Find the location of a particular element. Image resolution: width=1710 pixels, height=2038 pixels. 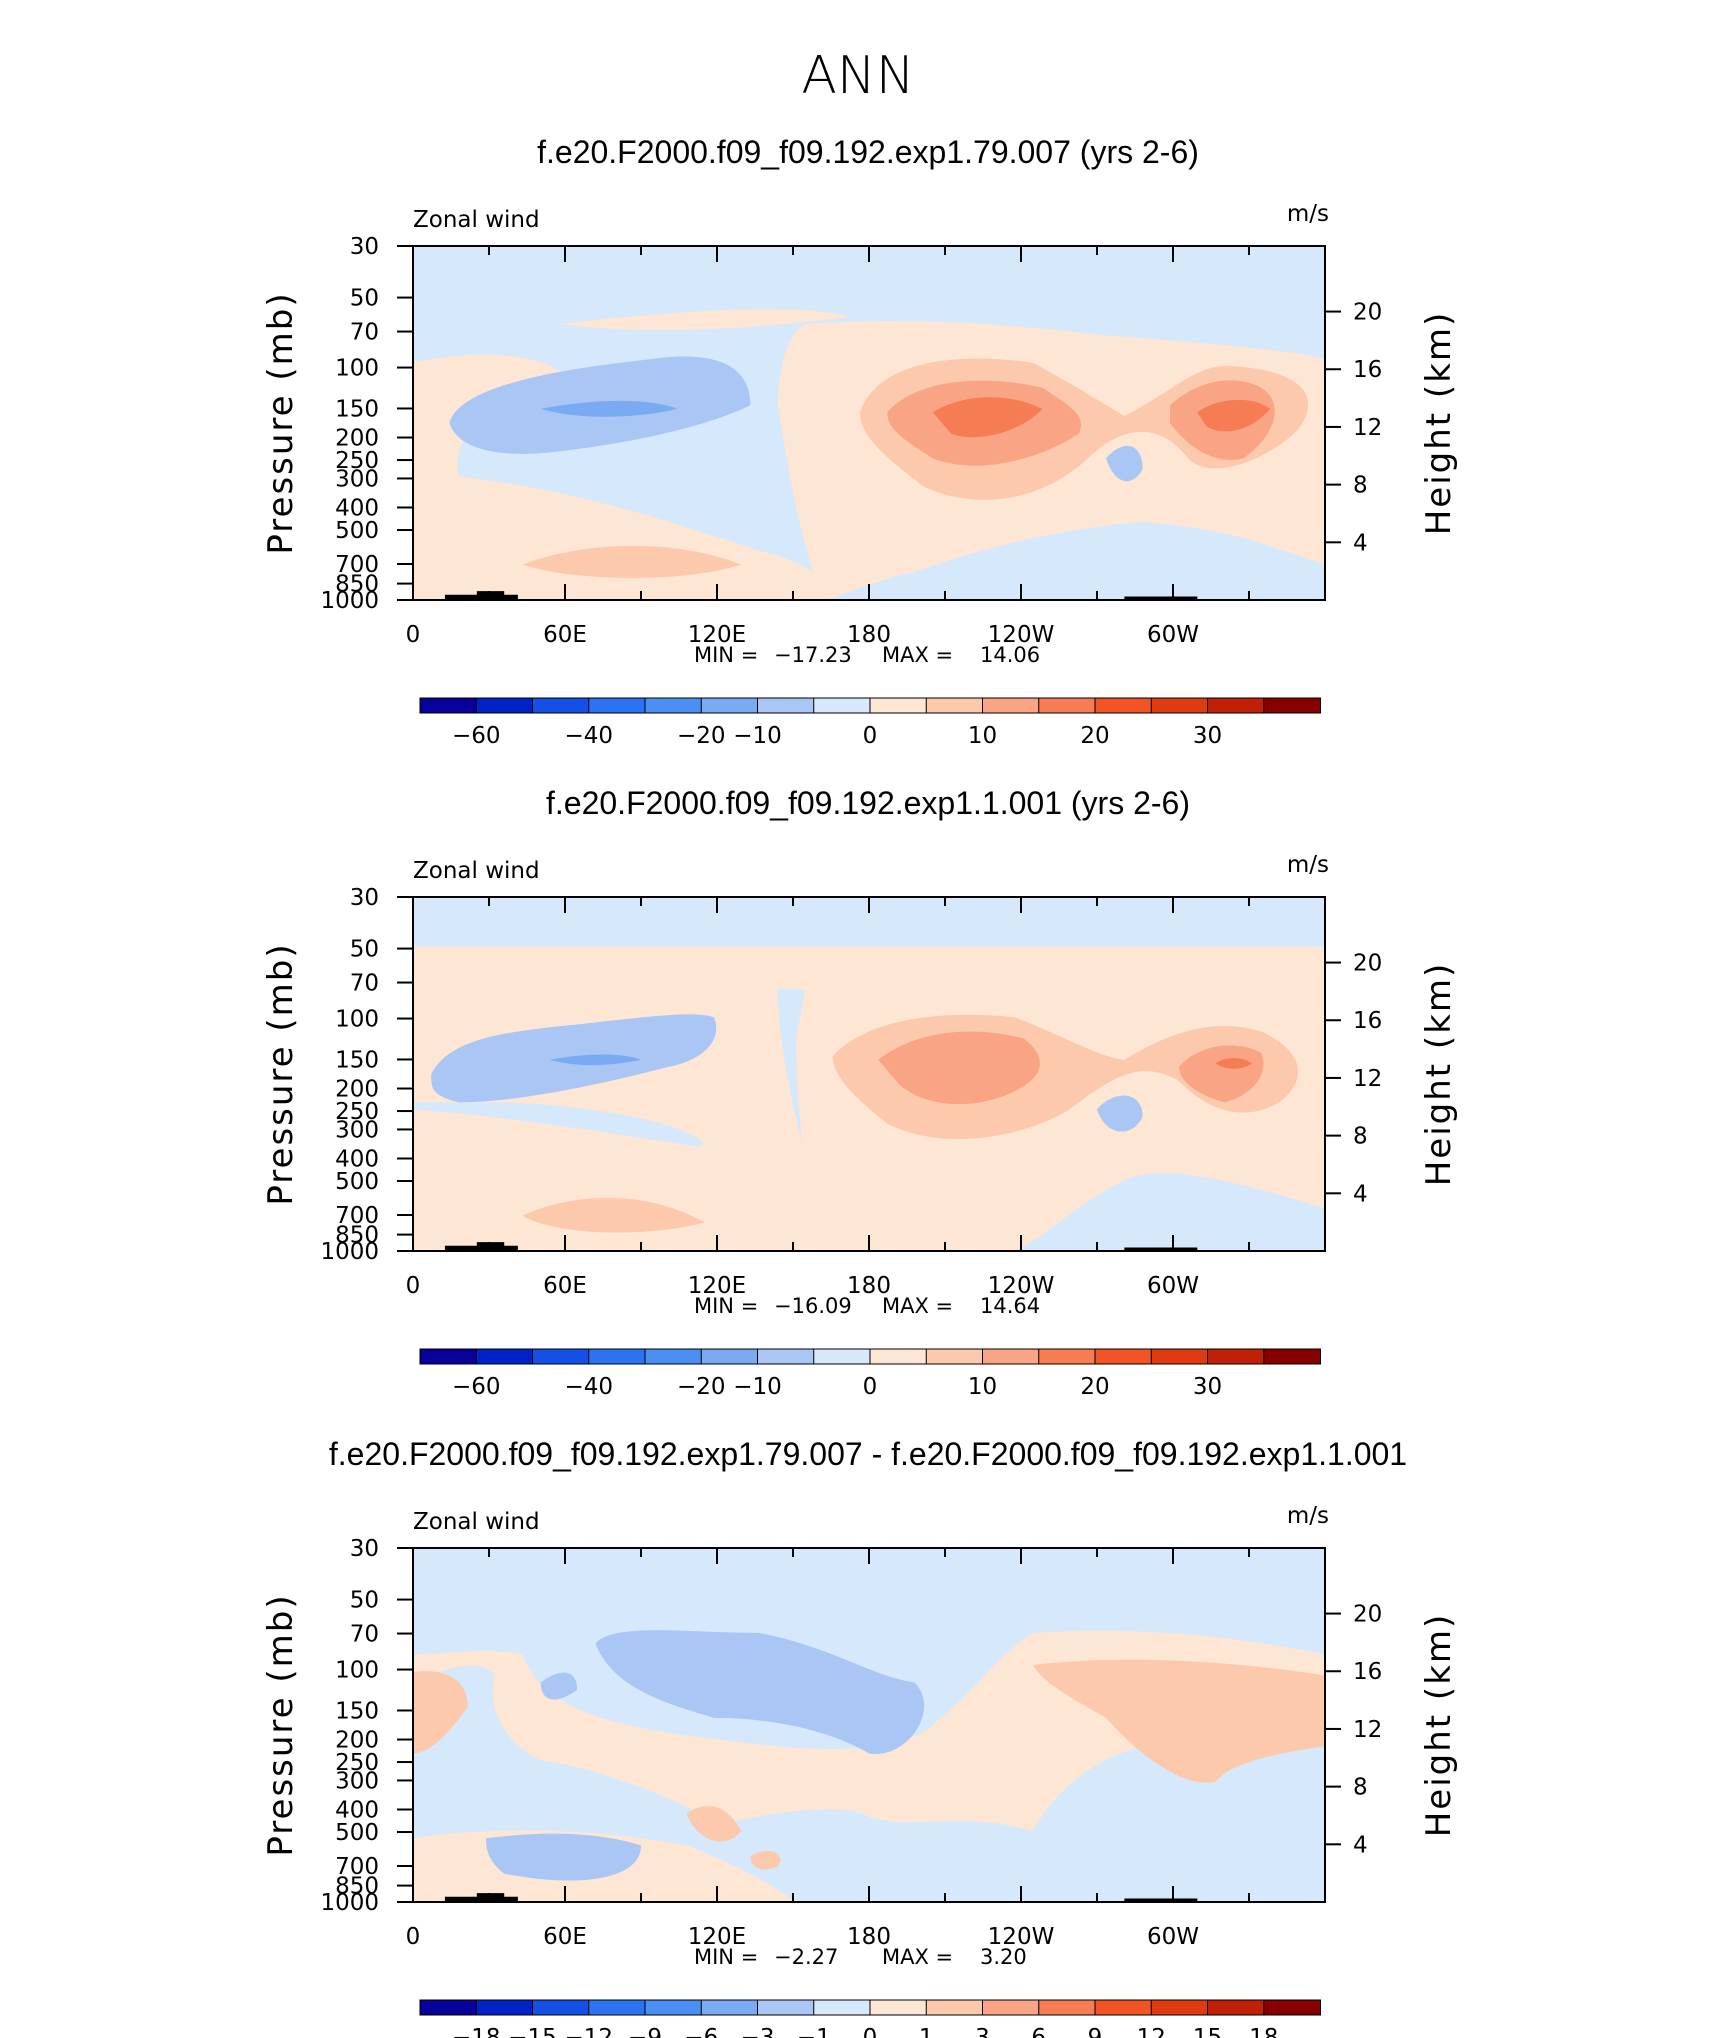

min-value: −2.27 is located at coordinates (806, 1957).